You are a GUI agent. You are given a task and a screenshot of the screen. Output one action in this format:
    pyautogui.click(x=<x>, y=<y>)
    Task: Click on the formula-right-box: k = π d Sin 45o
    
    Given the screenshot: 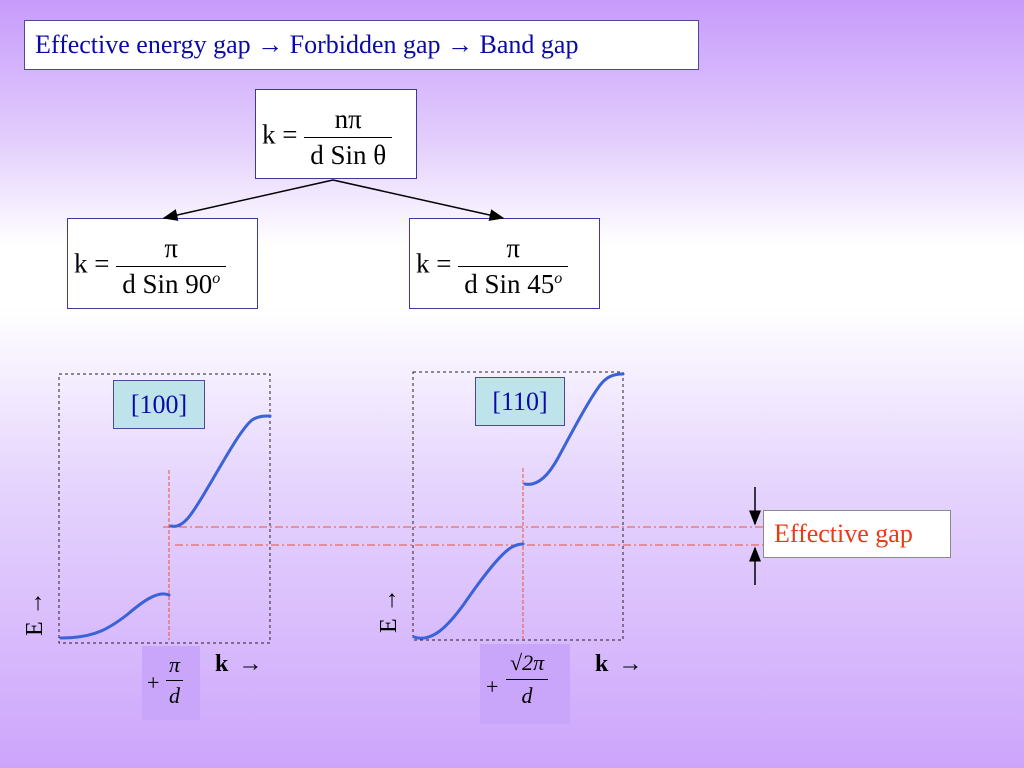 What is the action you would take?
    pyautogui.click(x=504, y=263)
    